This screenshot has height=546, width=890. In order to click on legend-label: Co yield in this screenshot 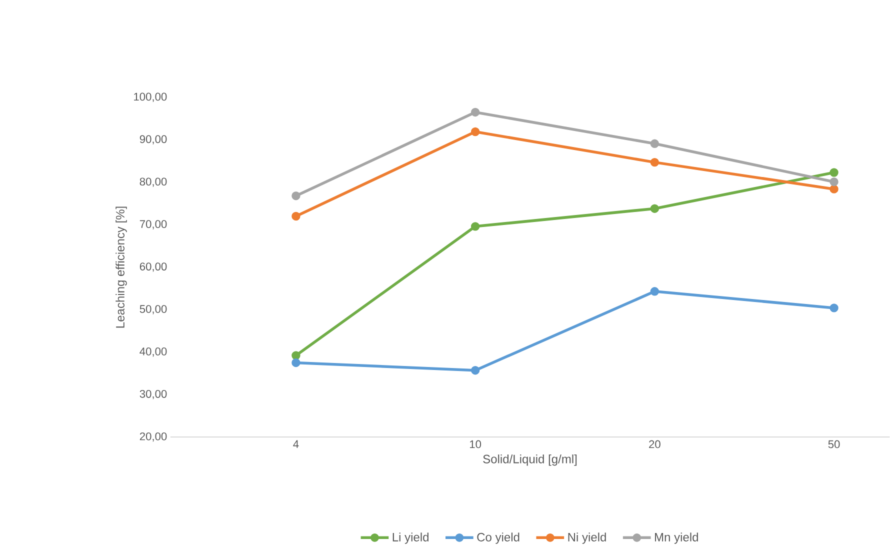, I will do `click(498, 538)`.